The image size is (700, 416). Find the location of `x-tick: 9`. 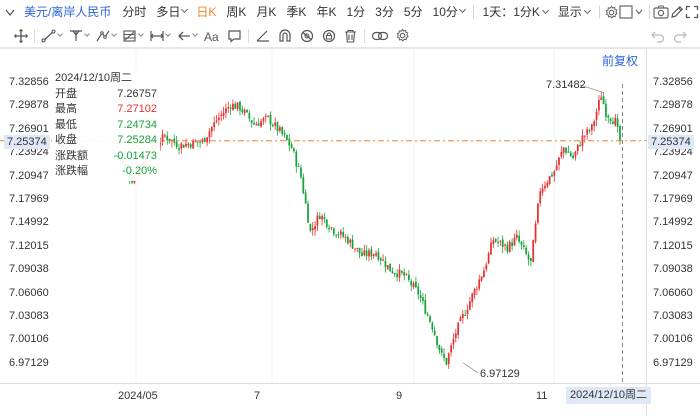

x-tick: 9 is located at coordinates (399, 396).